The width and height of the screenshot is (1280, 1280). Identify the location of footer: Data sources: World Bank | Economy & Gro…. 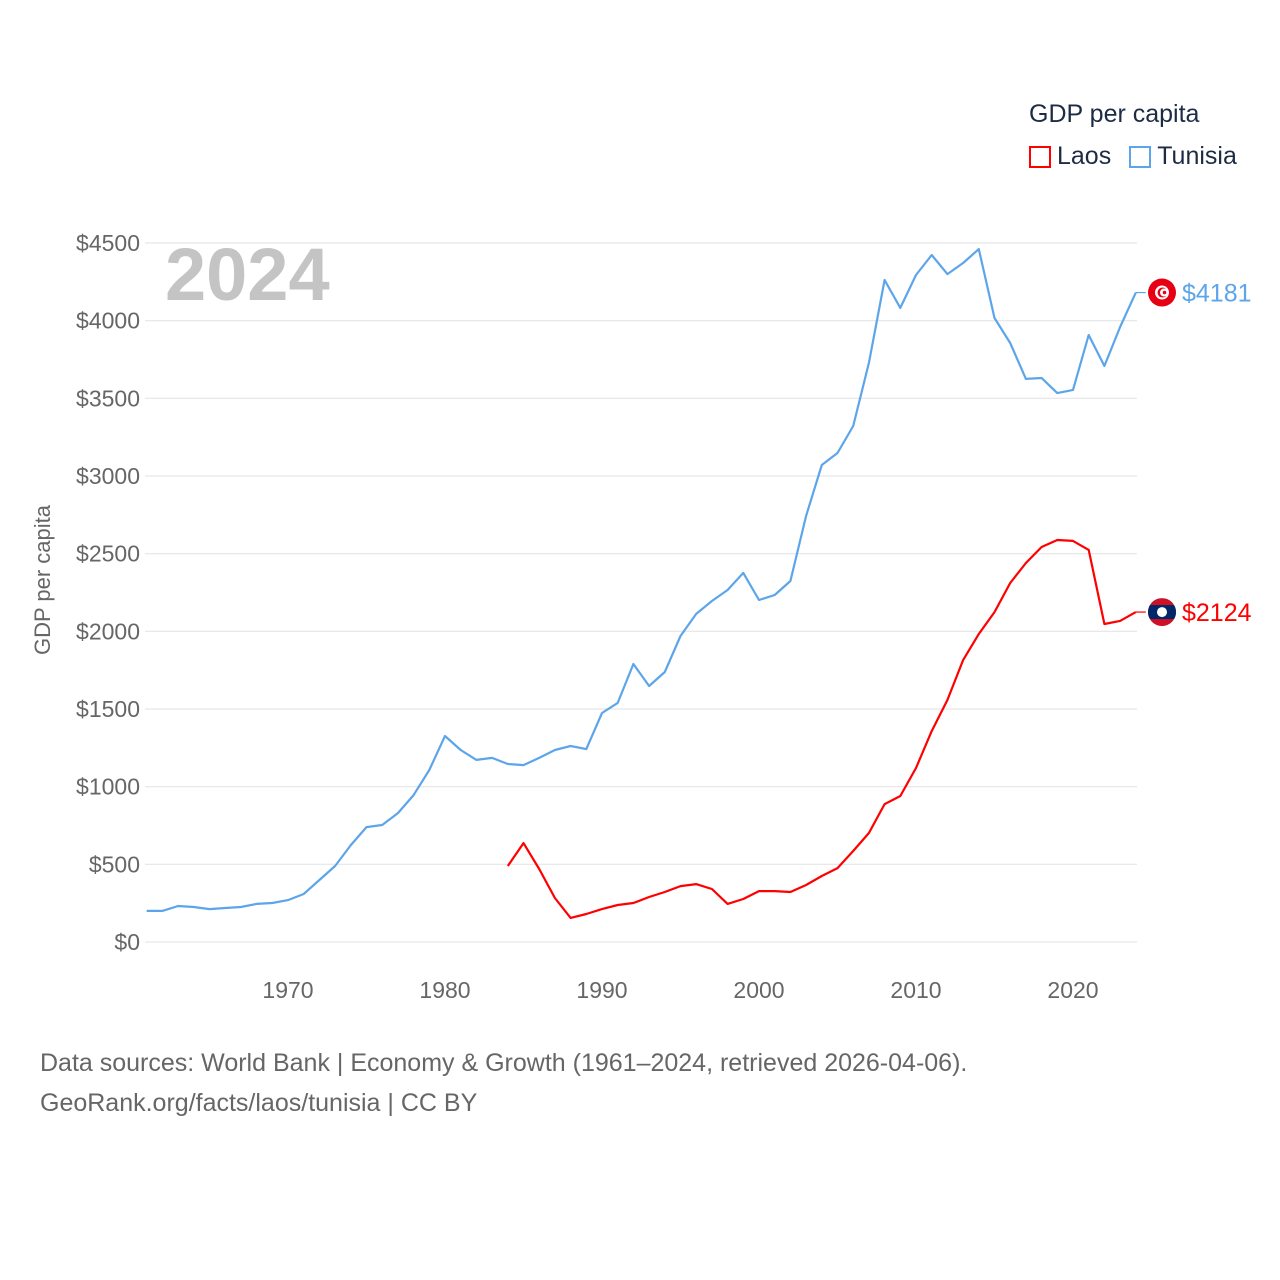
(503, 1083).